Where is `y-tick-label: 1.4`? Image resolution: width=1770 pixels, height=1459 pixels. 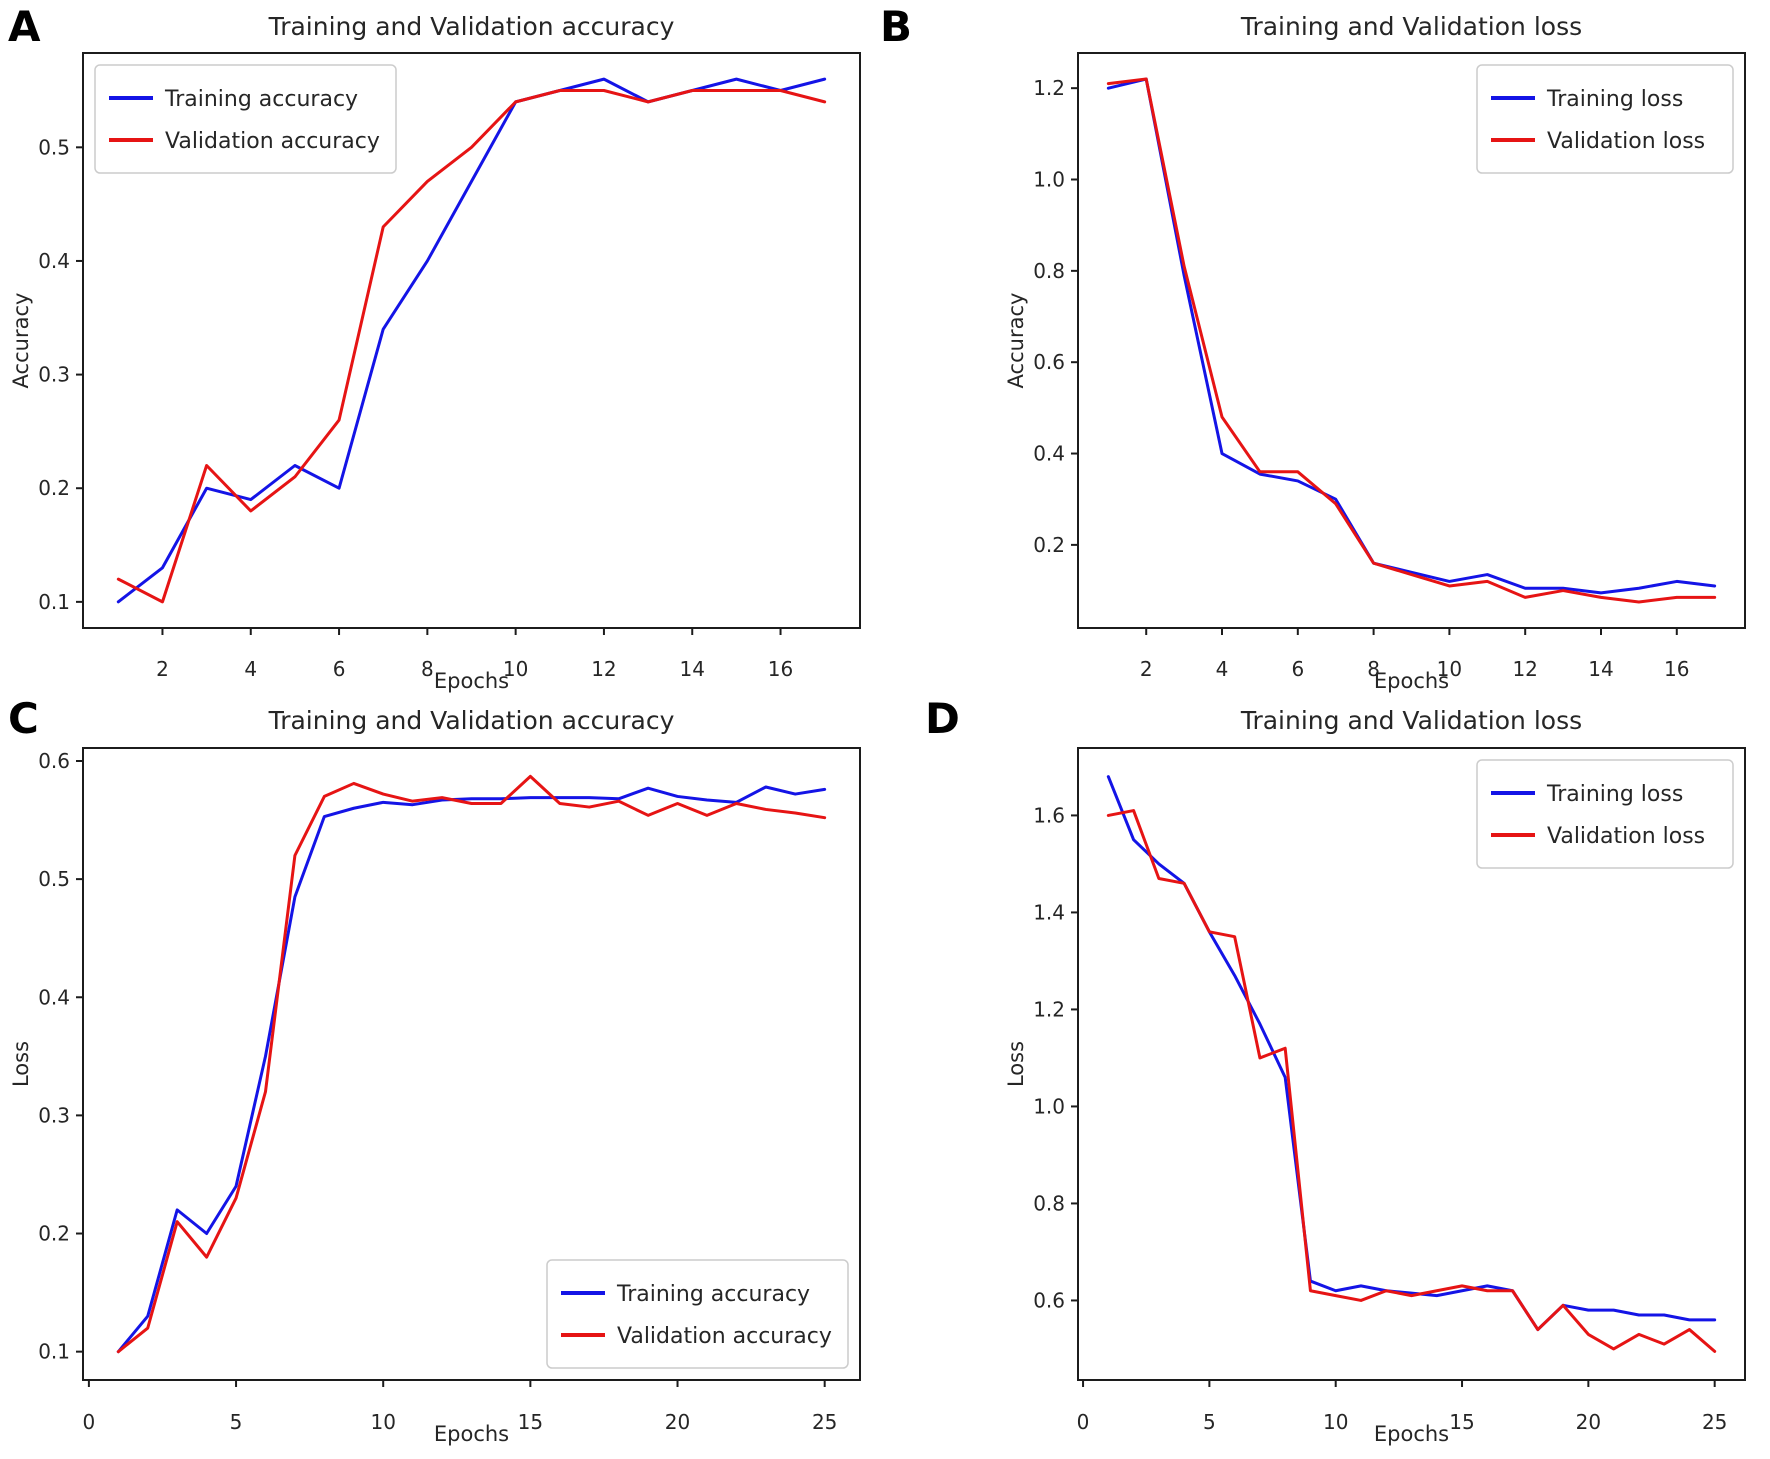 y-tick-label: 1.4 is located at coordinates (1049, 912).